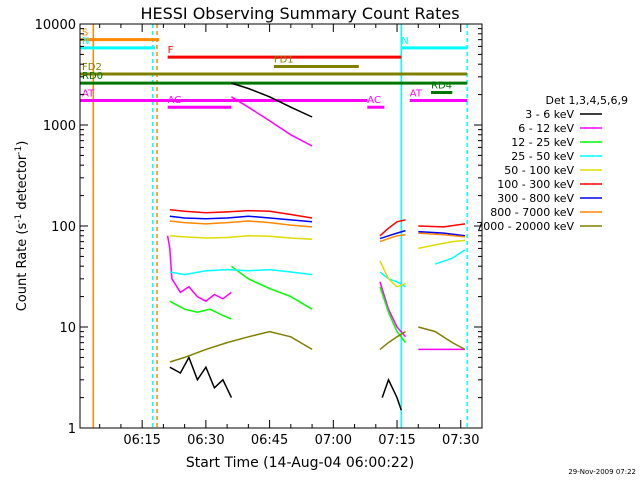 The image size is (640, 480). Describe the element at coordinates (92, 67) in the screenshot. I see `flag-label-fd2: FD2` at that location.